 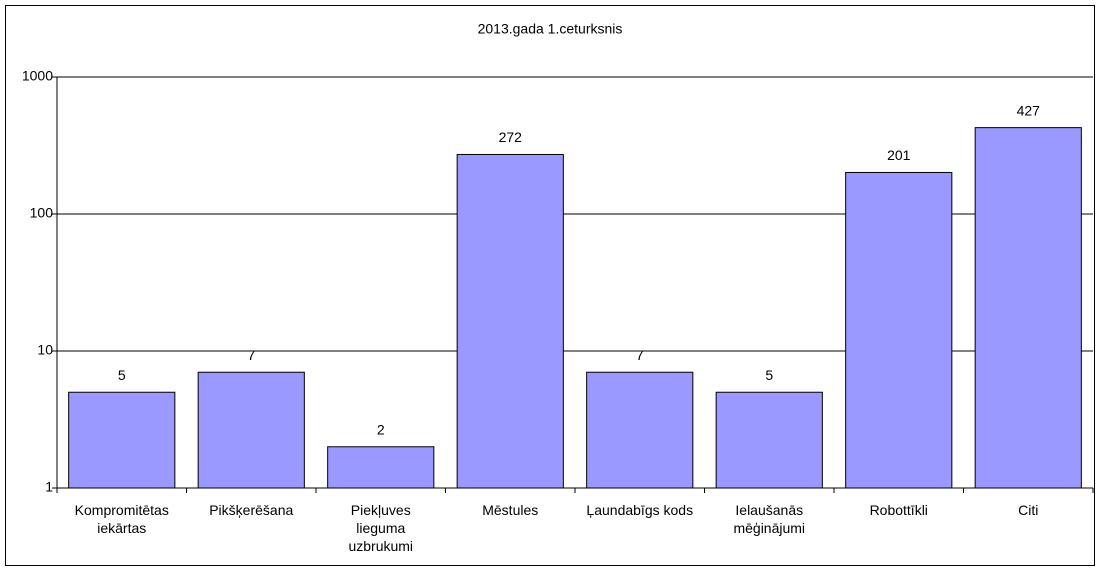 What do you see at coordinates (42, 213) in the screenshot?
I see `y-tick-label: 100` at bounding box center [42, 213].